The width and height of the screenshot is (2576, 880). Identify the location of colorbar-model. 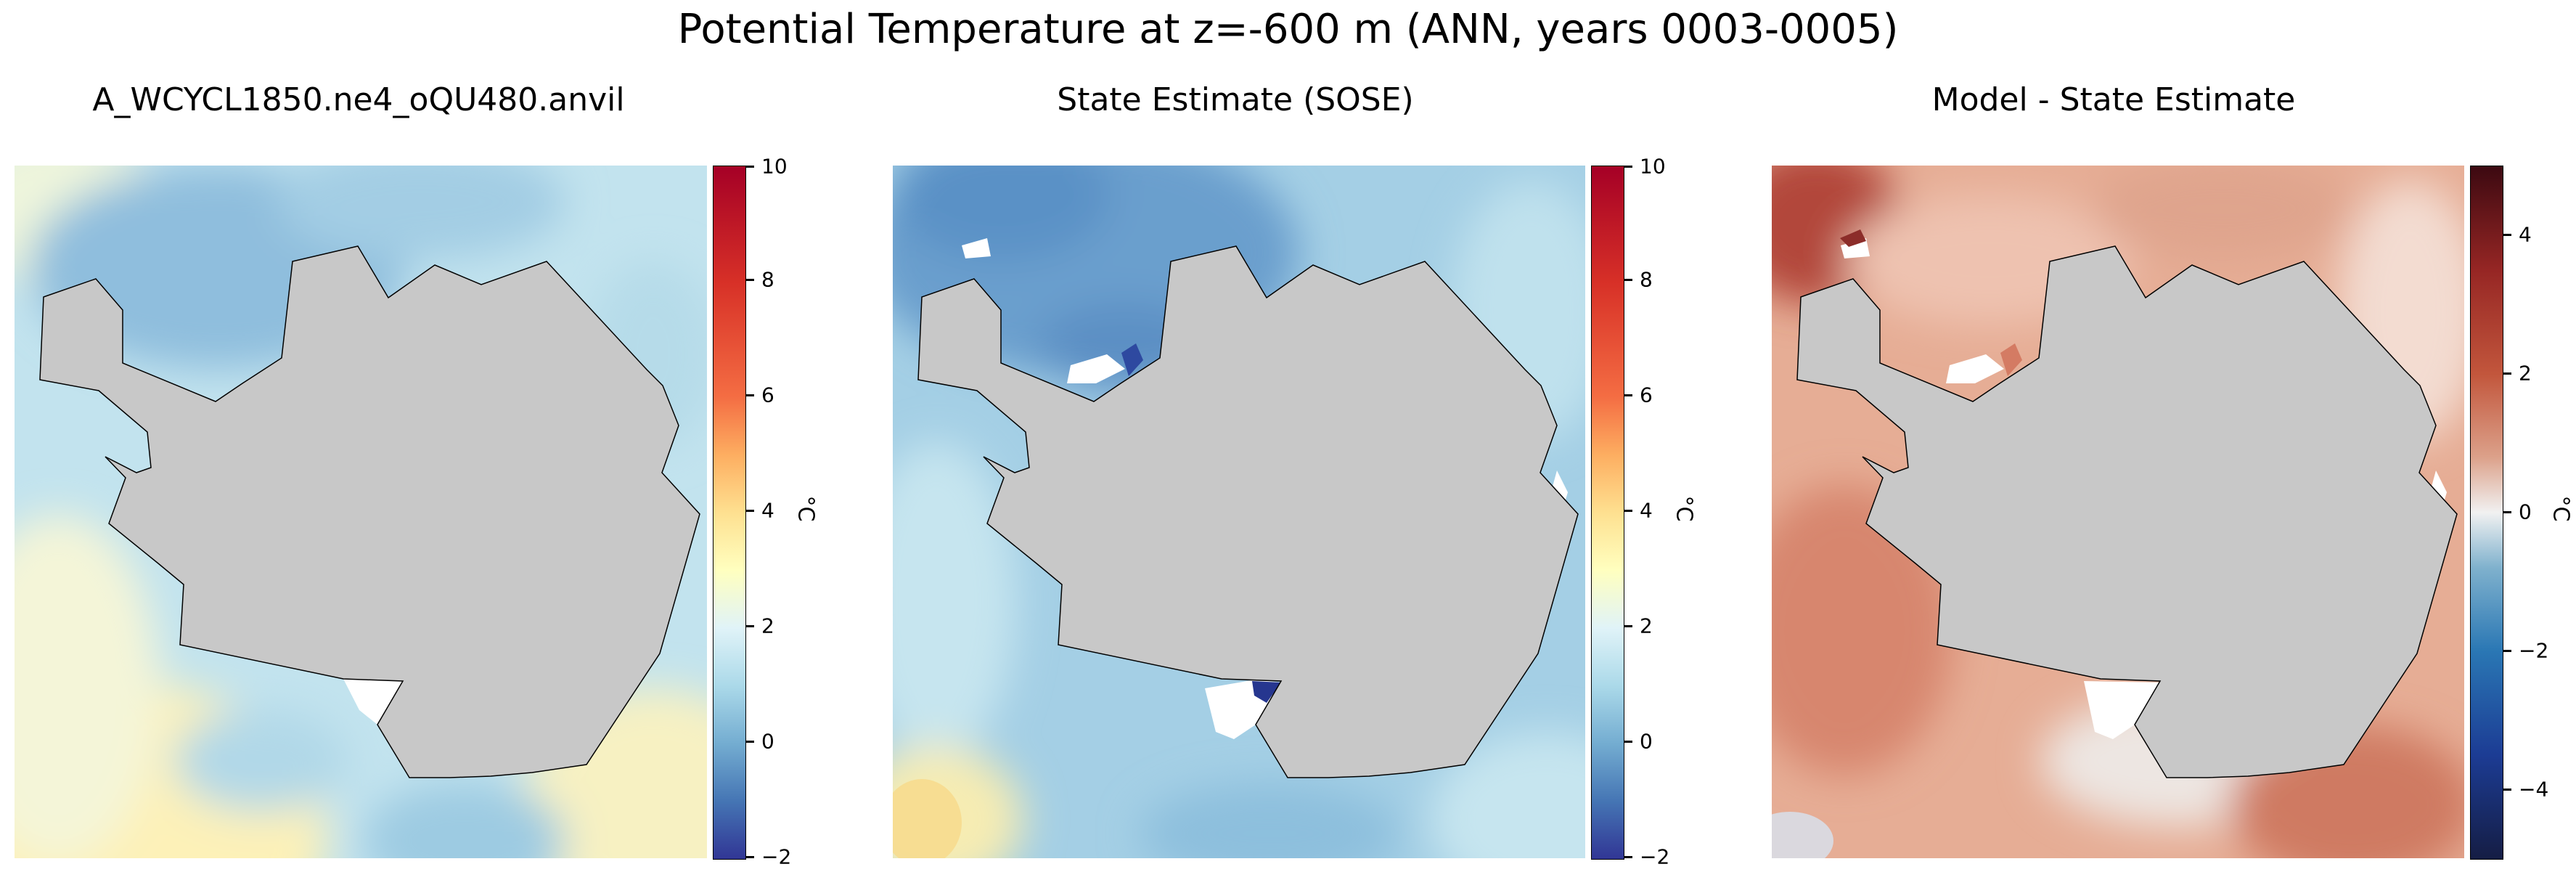
(729, 513).